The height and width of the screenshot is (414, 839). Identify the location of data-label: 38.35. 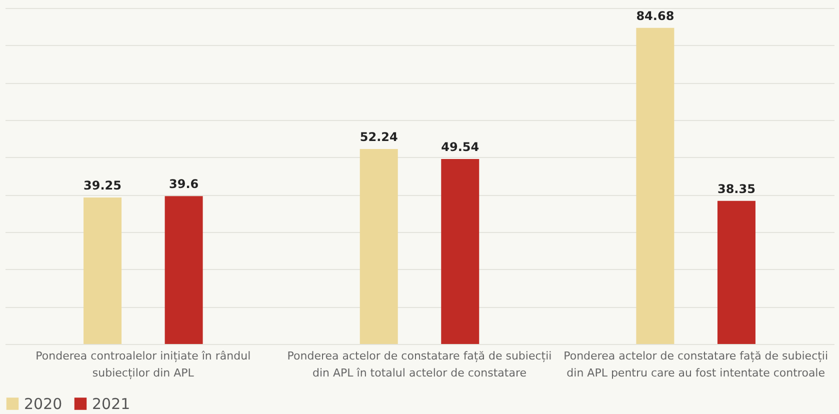
(736, 189).